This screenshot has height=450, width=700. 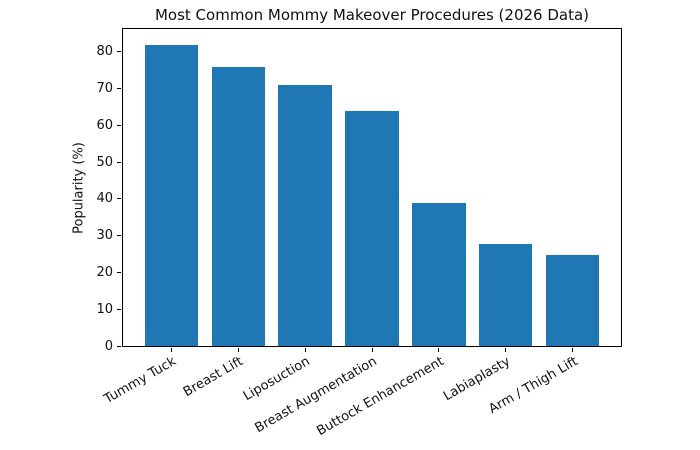 What do you see at coordinates (213, 377) in the screenshot?
I see `x-tick-label: Breast Lift` at bounding box center [213, 377].